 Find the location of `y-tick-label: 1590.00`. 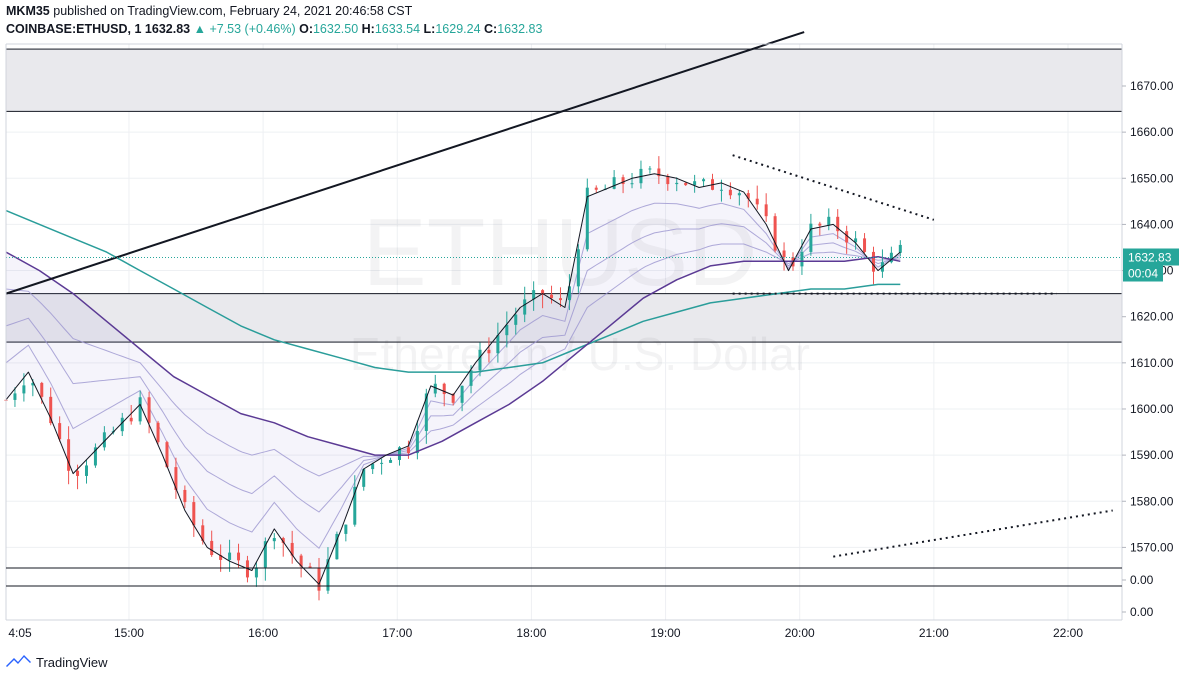

y-tick-label: 1590.00 is located at coordinates (1152, 455).